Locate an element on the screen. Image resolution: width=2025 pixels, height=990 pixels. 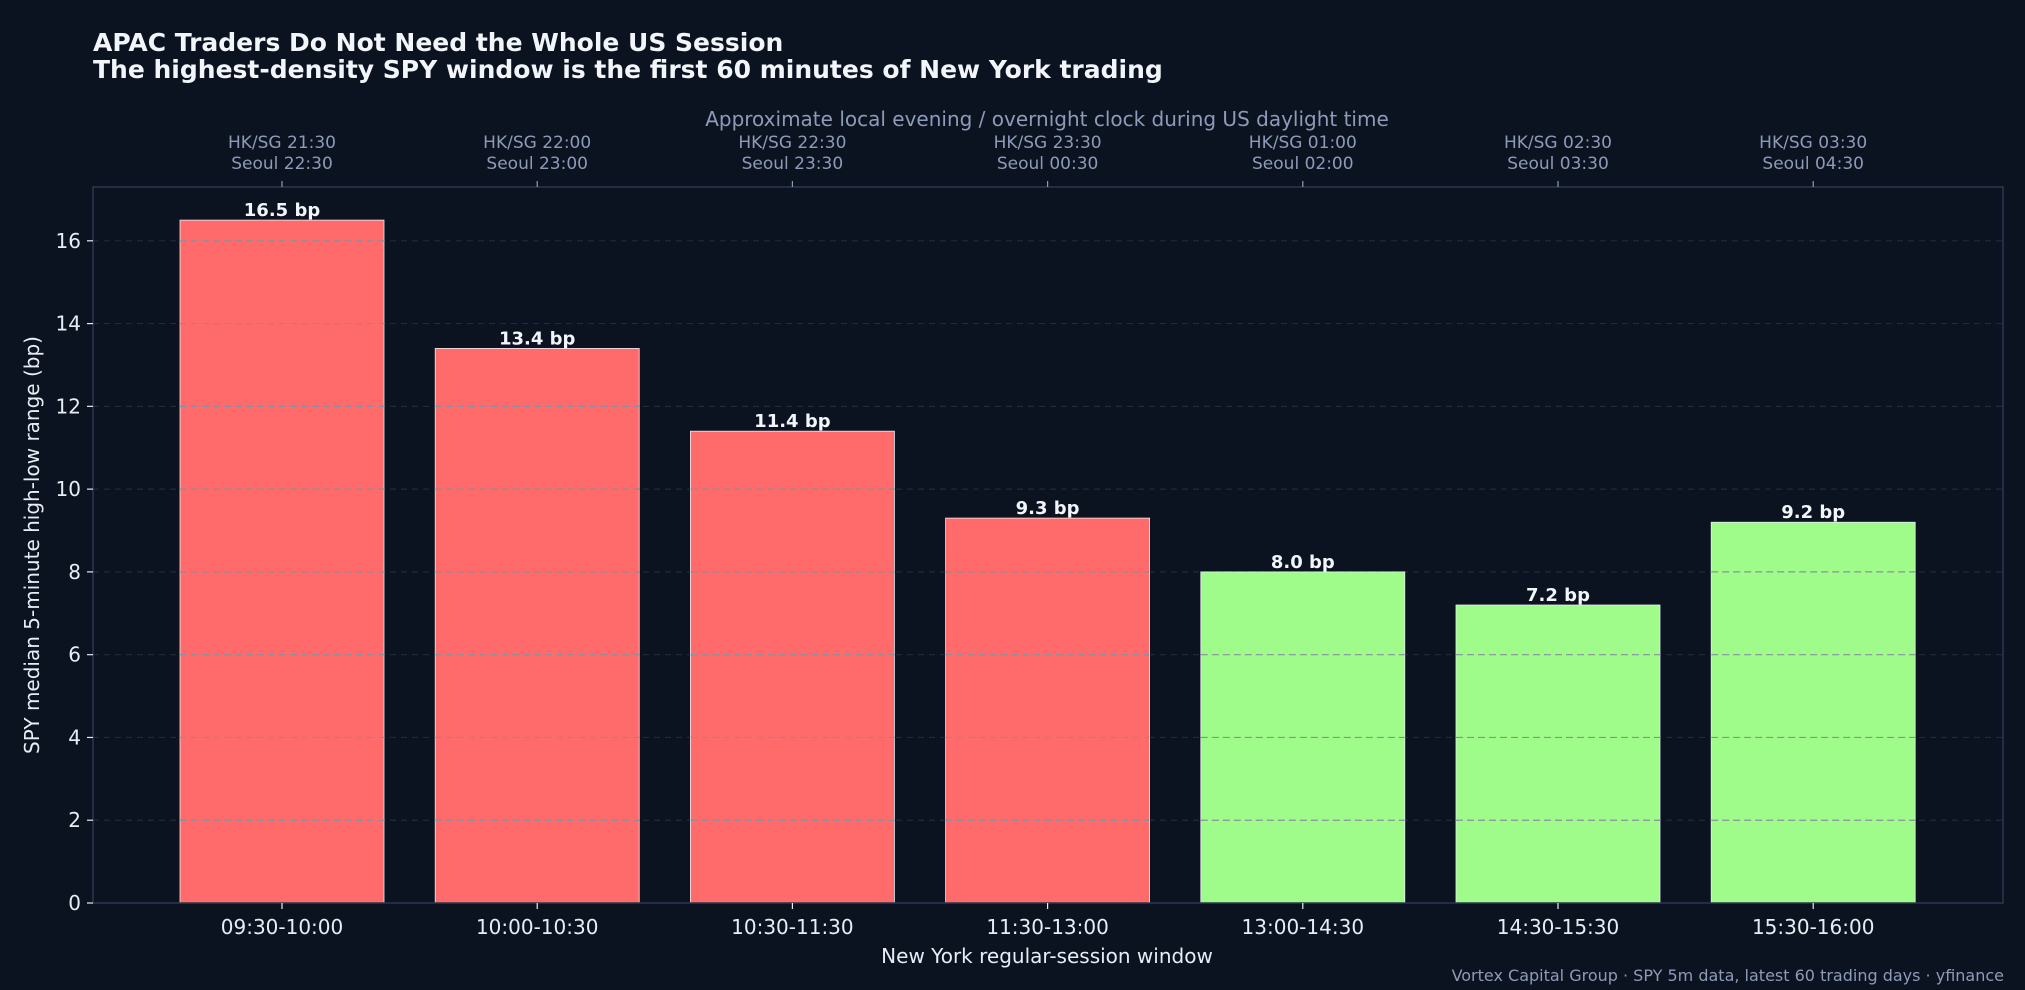
bar-value-label: 11.4 bp is located at coordinates (792, 421).